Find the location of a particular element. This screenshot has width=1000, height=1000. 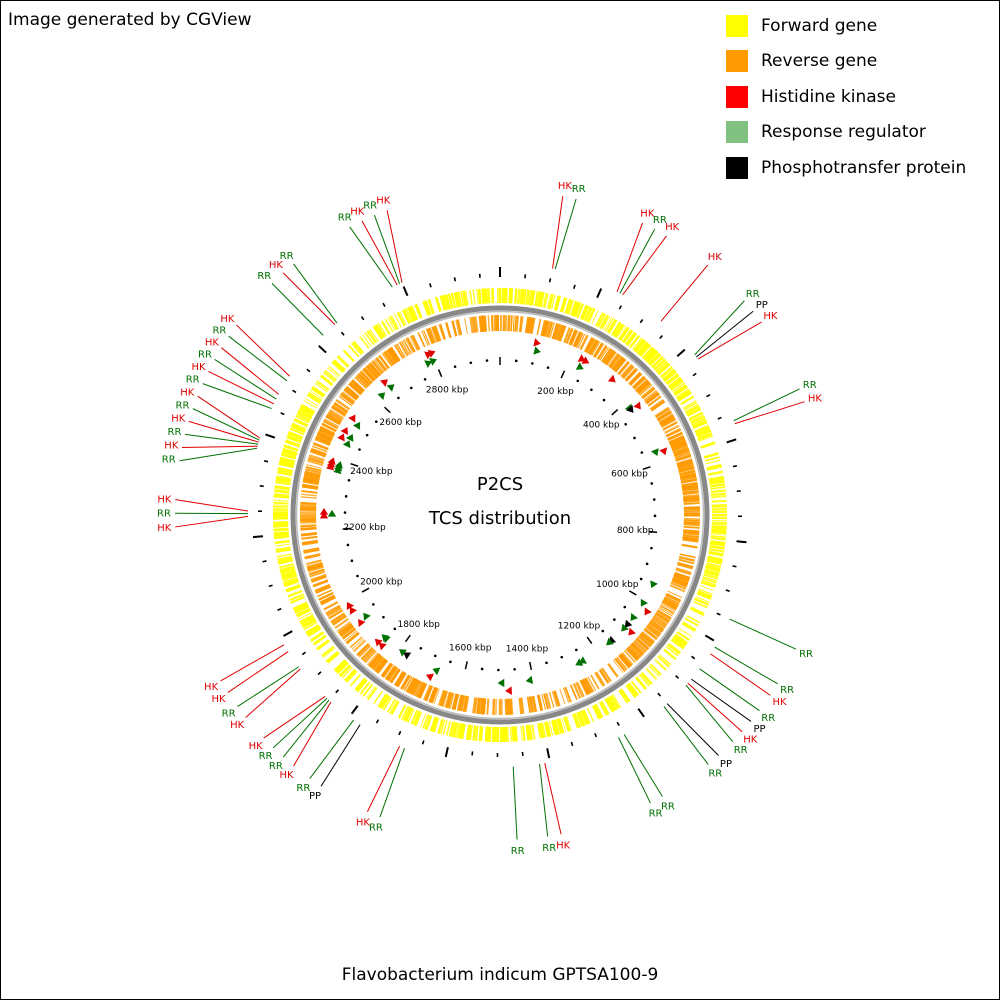

feature-pp-mark is located at coordinates (628, 623).